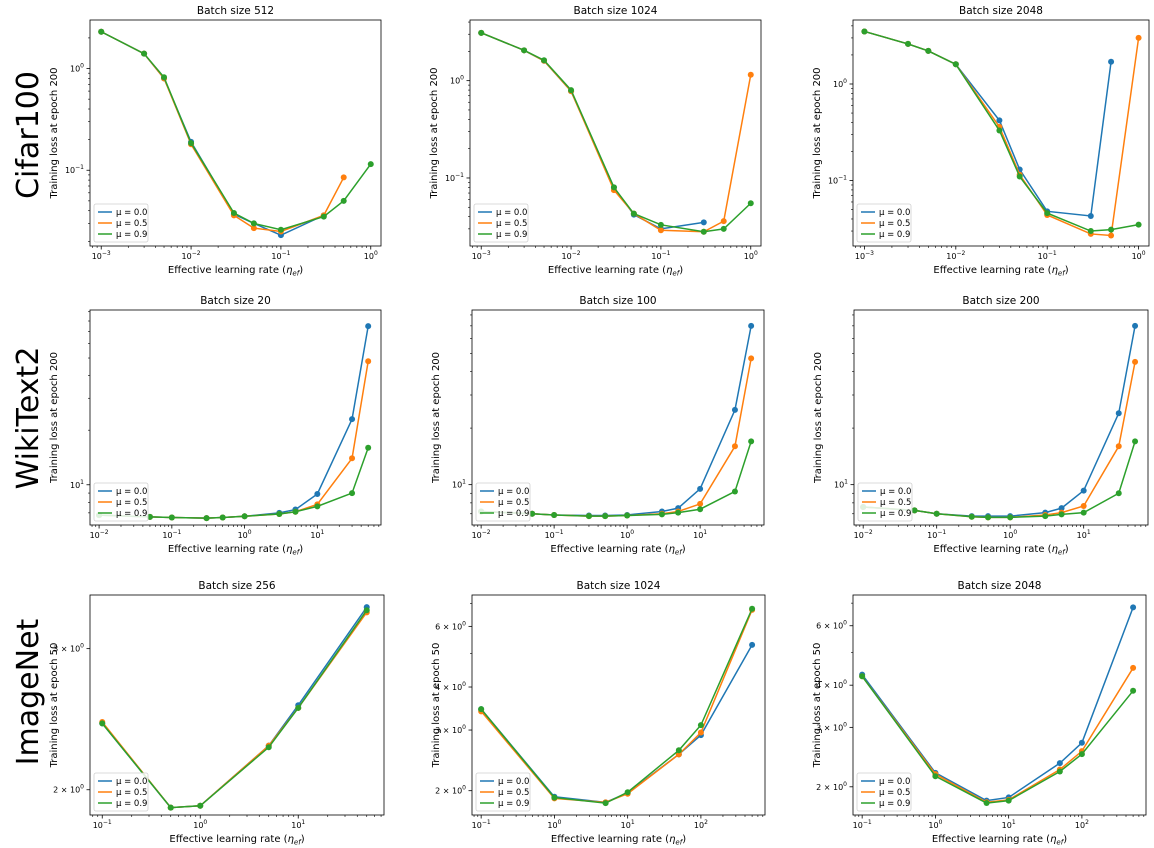  What do you see at coordinates (74, 169) in the screenshot?
I see `y-tick-label: 10−1` at bounding box center [74, 169].